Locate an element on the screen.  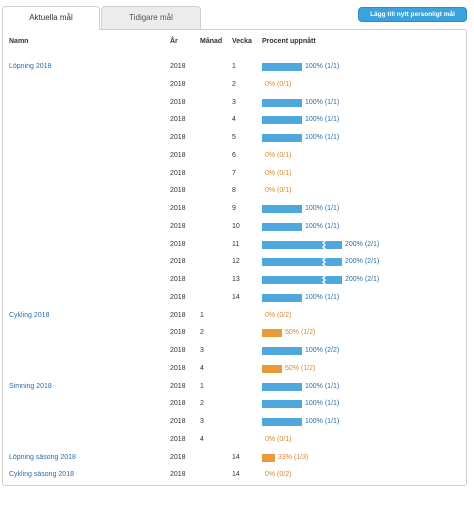
month-cell: 2 is located at coordinates (202, 404).